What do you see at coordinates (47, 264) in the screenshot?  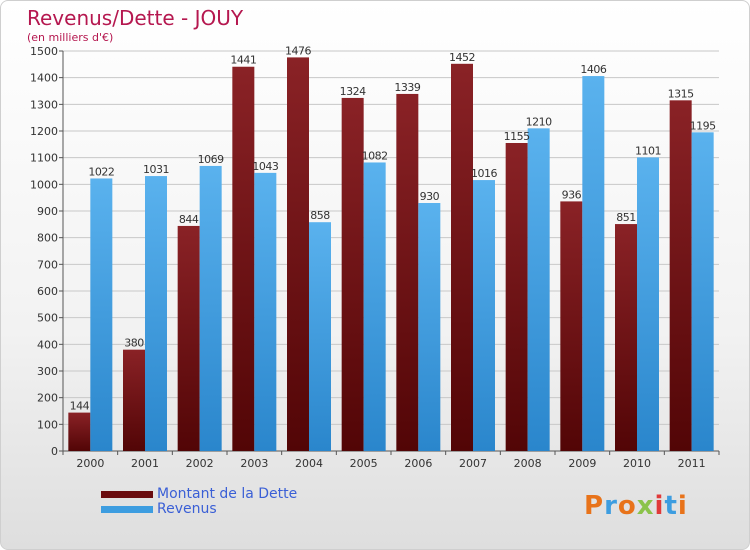 I see `y-tick-label: 700` at bounding box center [47, 264].